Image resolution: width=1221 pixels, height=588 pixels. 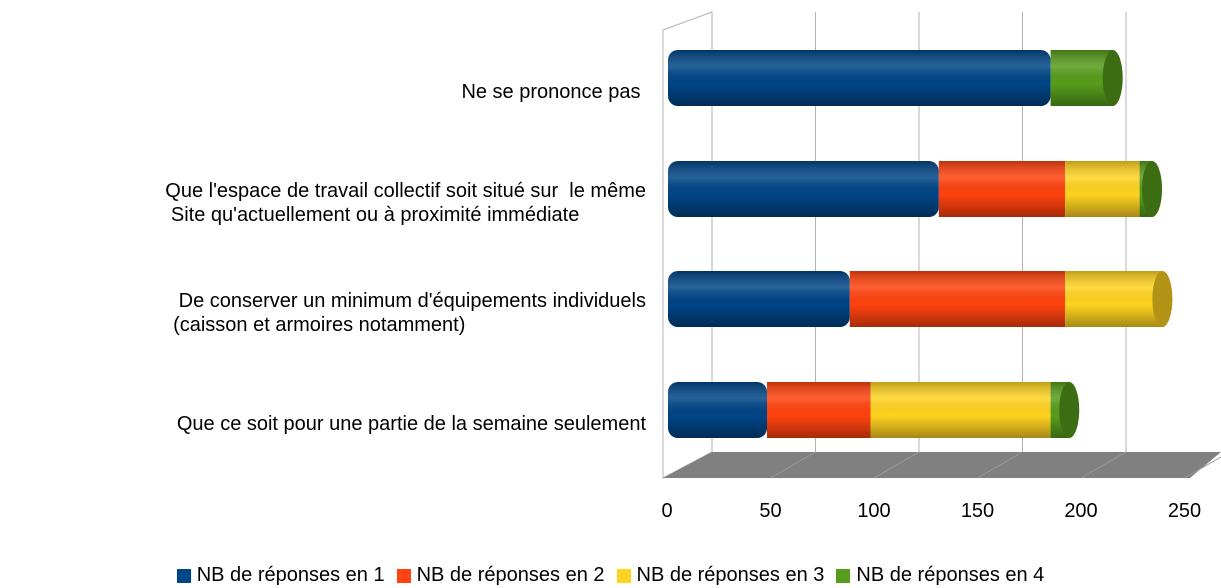 I want to click on legend-label: NB de réponses en 3, so click(x=730, y=575).